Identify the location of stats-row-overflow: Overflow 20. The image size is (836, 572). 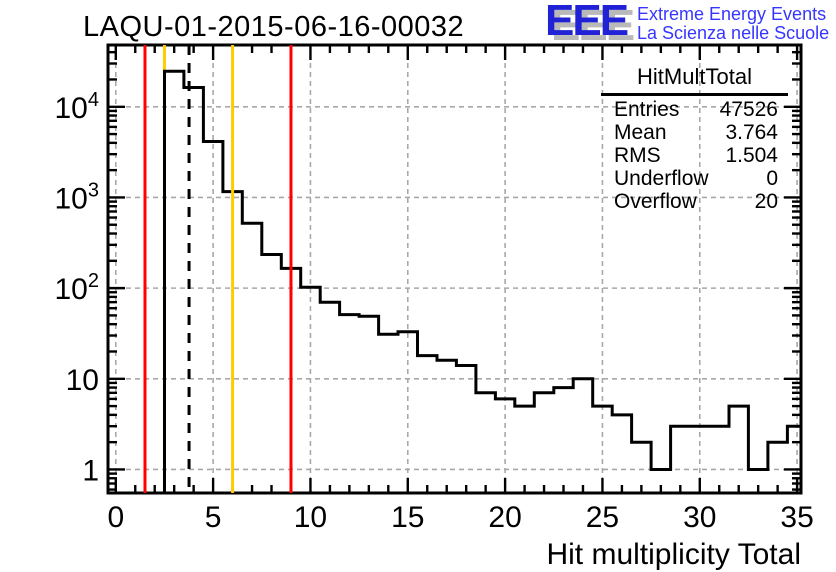
(694, 201).